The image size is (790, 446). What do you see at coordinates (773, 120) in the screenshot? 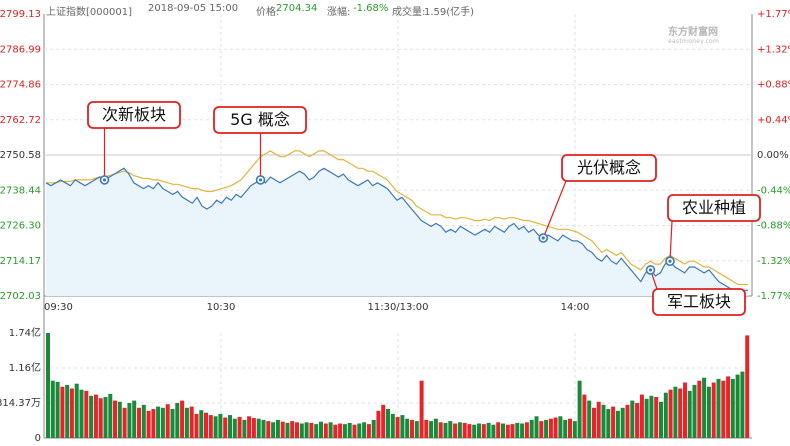
I see `y-right-tick-label: +0.44%` at bounding box center [773, 120].